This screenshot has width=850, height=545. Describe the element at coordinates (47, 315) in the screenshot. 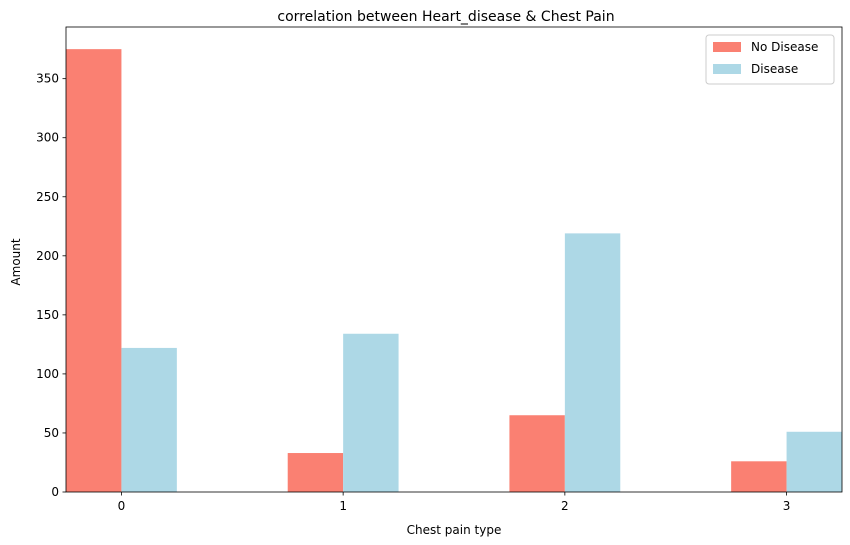

I see `y-tick-label: 150` at that location.